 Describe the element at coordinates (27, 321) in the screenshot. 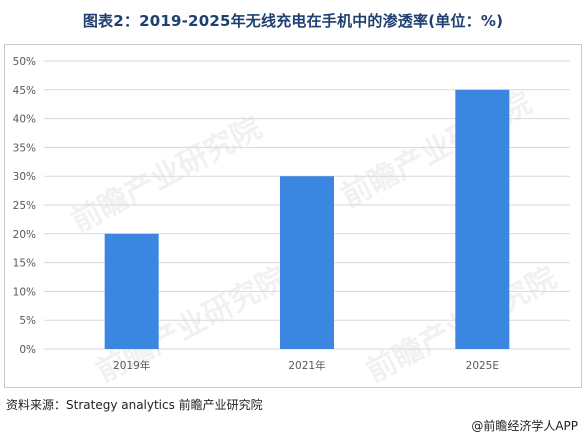

I see `y-tick-label: 5%` at that location.